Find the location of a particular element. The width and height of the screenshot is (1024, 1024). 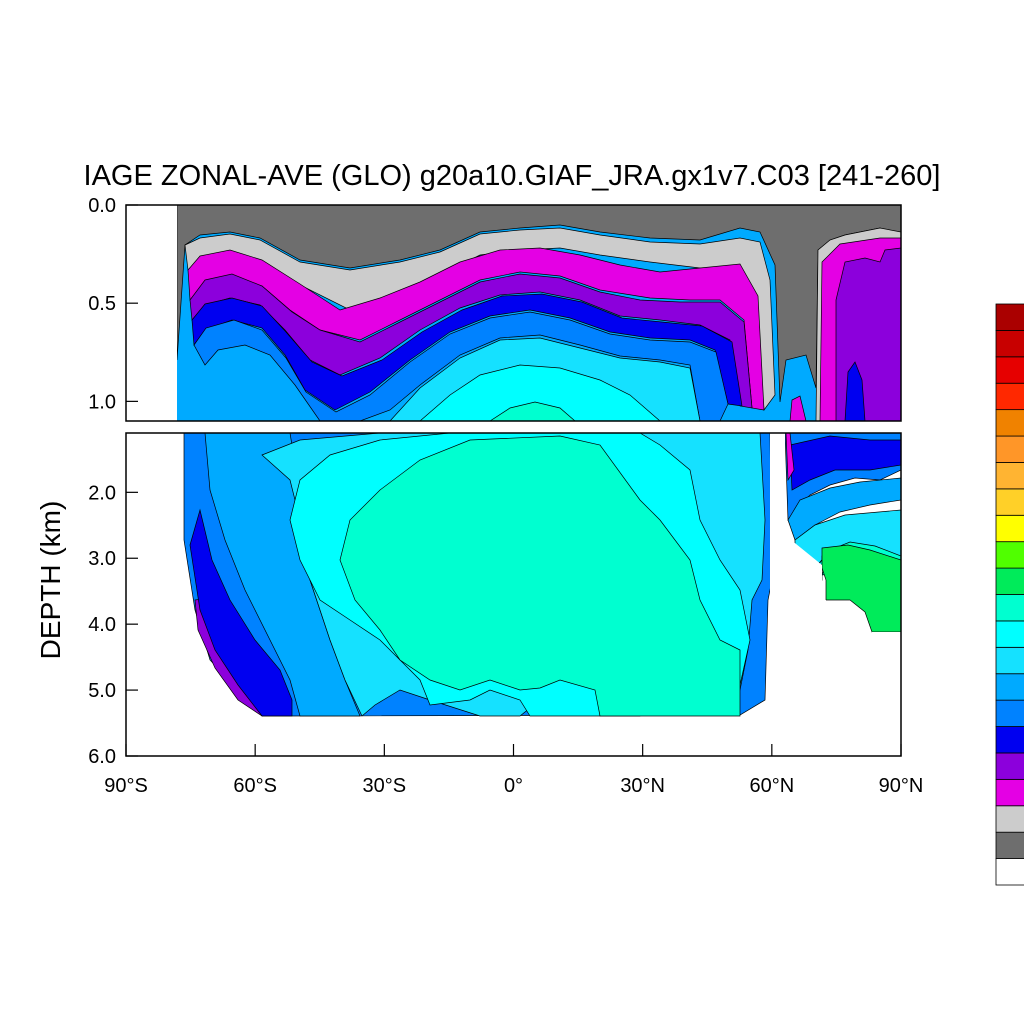

lower-arctic-magenta is located at coordinates (790, 457).